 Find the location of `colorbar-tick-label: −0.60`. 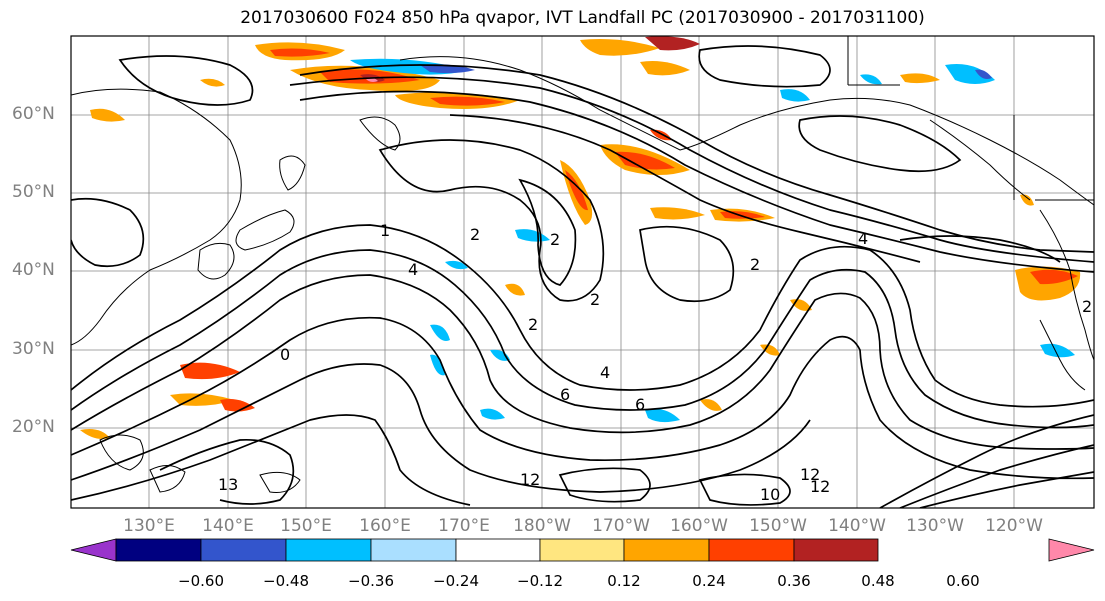

colorbar-tick-label: −0.60 is located at coordinates (201, 581).